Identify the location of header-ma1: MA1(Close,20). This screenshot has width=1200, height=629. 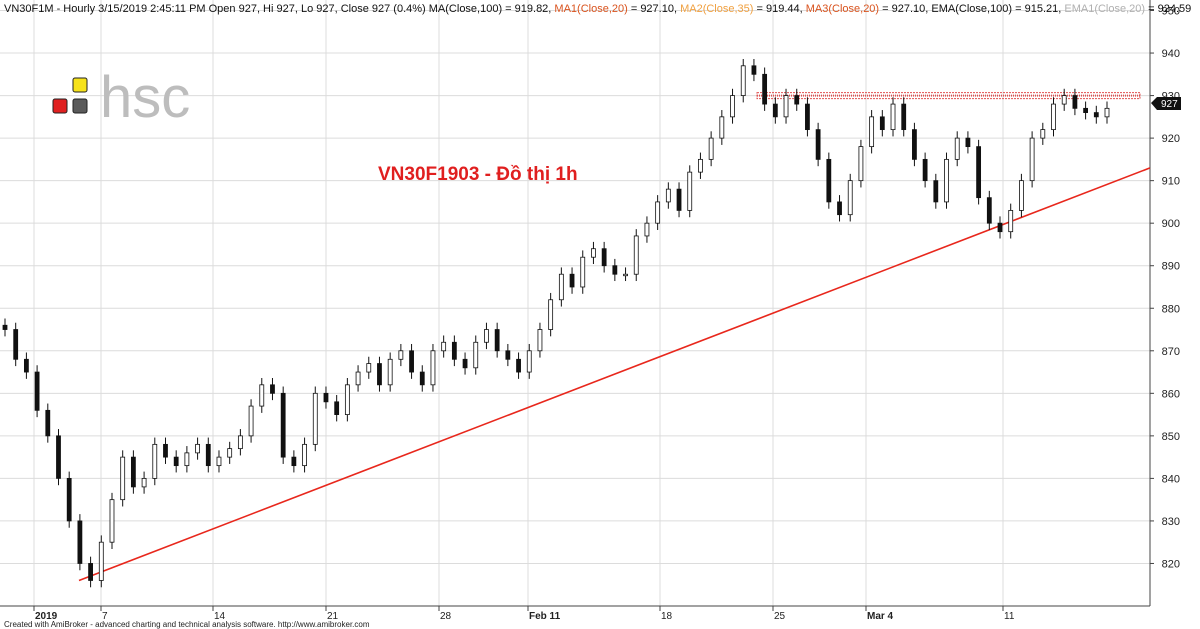
(590, 9).